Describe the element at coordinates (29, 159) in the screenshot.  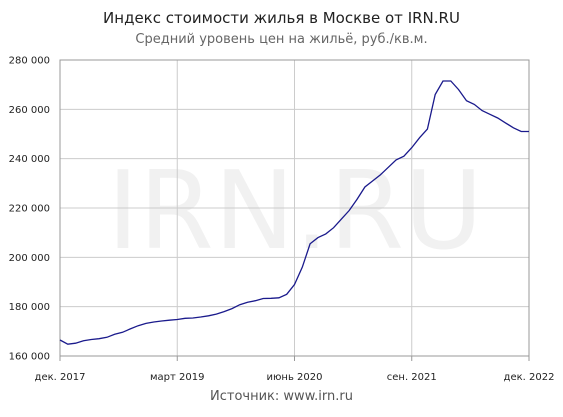
I see `y-tick-label: 240 000` at that location.